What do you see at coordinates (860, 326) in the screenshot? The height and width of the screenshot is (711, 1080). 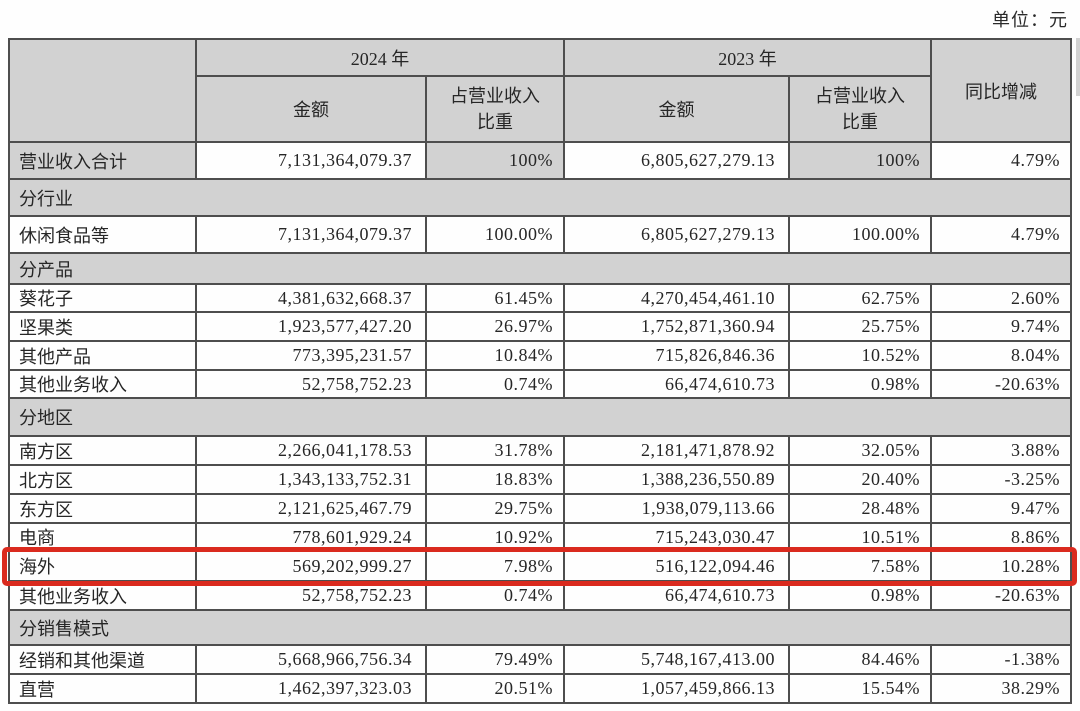 I see `share-2023-cell: 25.75%` at bounding box center [860, 326].